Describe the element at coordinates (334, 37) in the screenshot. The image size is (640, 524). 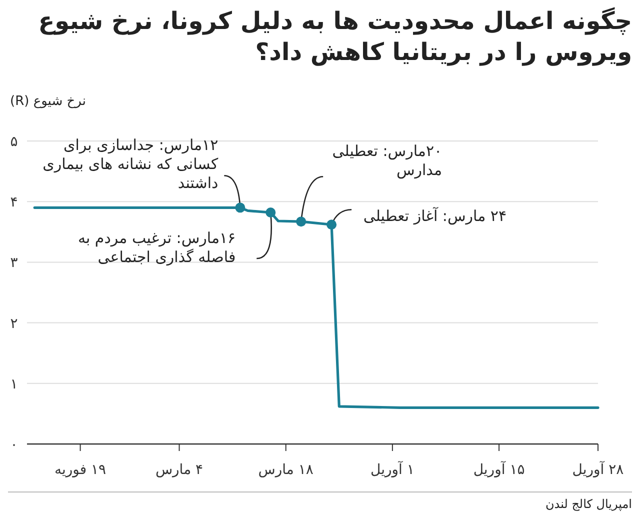
I see `title: چگونه اعمال محدودیت ها به دلیل کرونا، نرخ شیوع ویروس را در بریتانیا کاهش داد؟` at that location.